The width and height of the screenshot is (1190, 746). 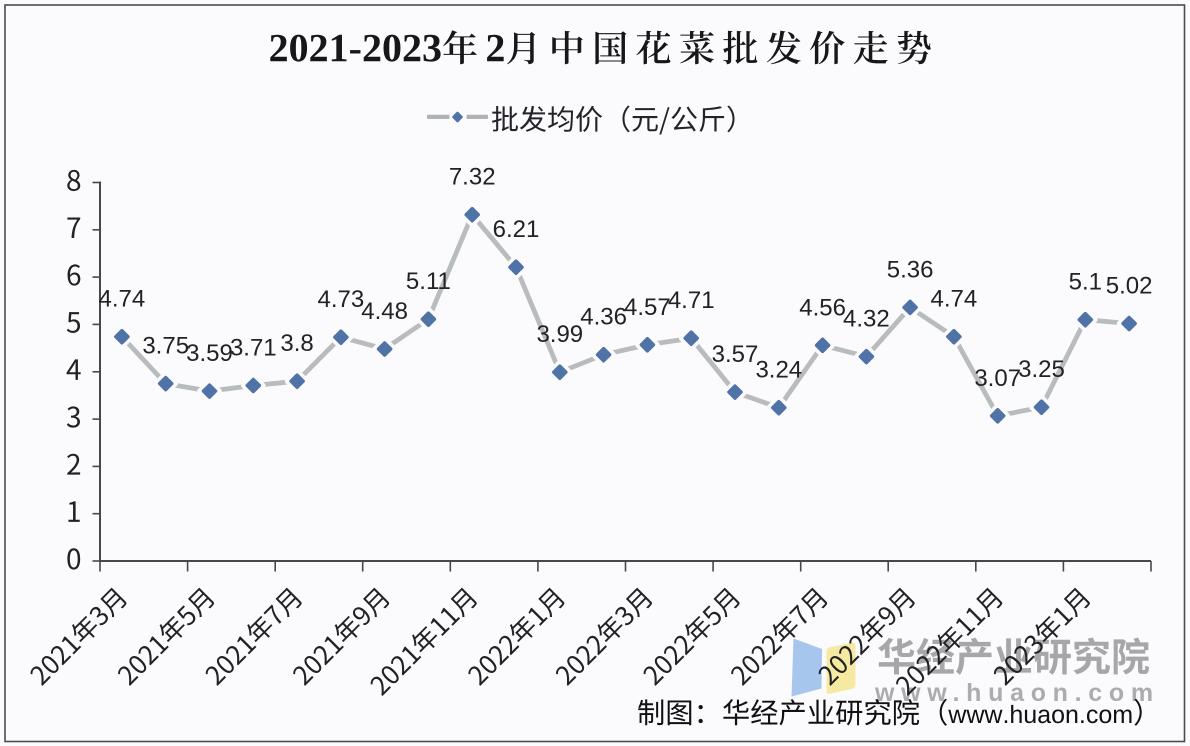 What do you see at coordinates (209, 353) in the screenshot?
I see `svg-text: 3.59` at bounding box center [209, 353].